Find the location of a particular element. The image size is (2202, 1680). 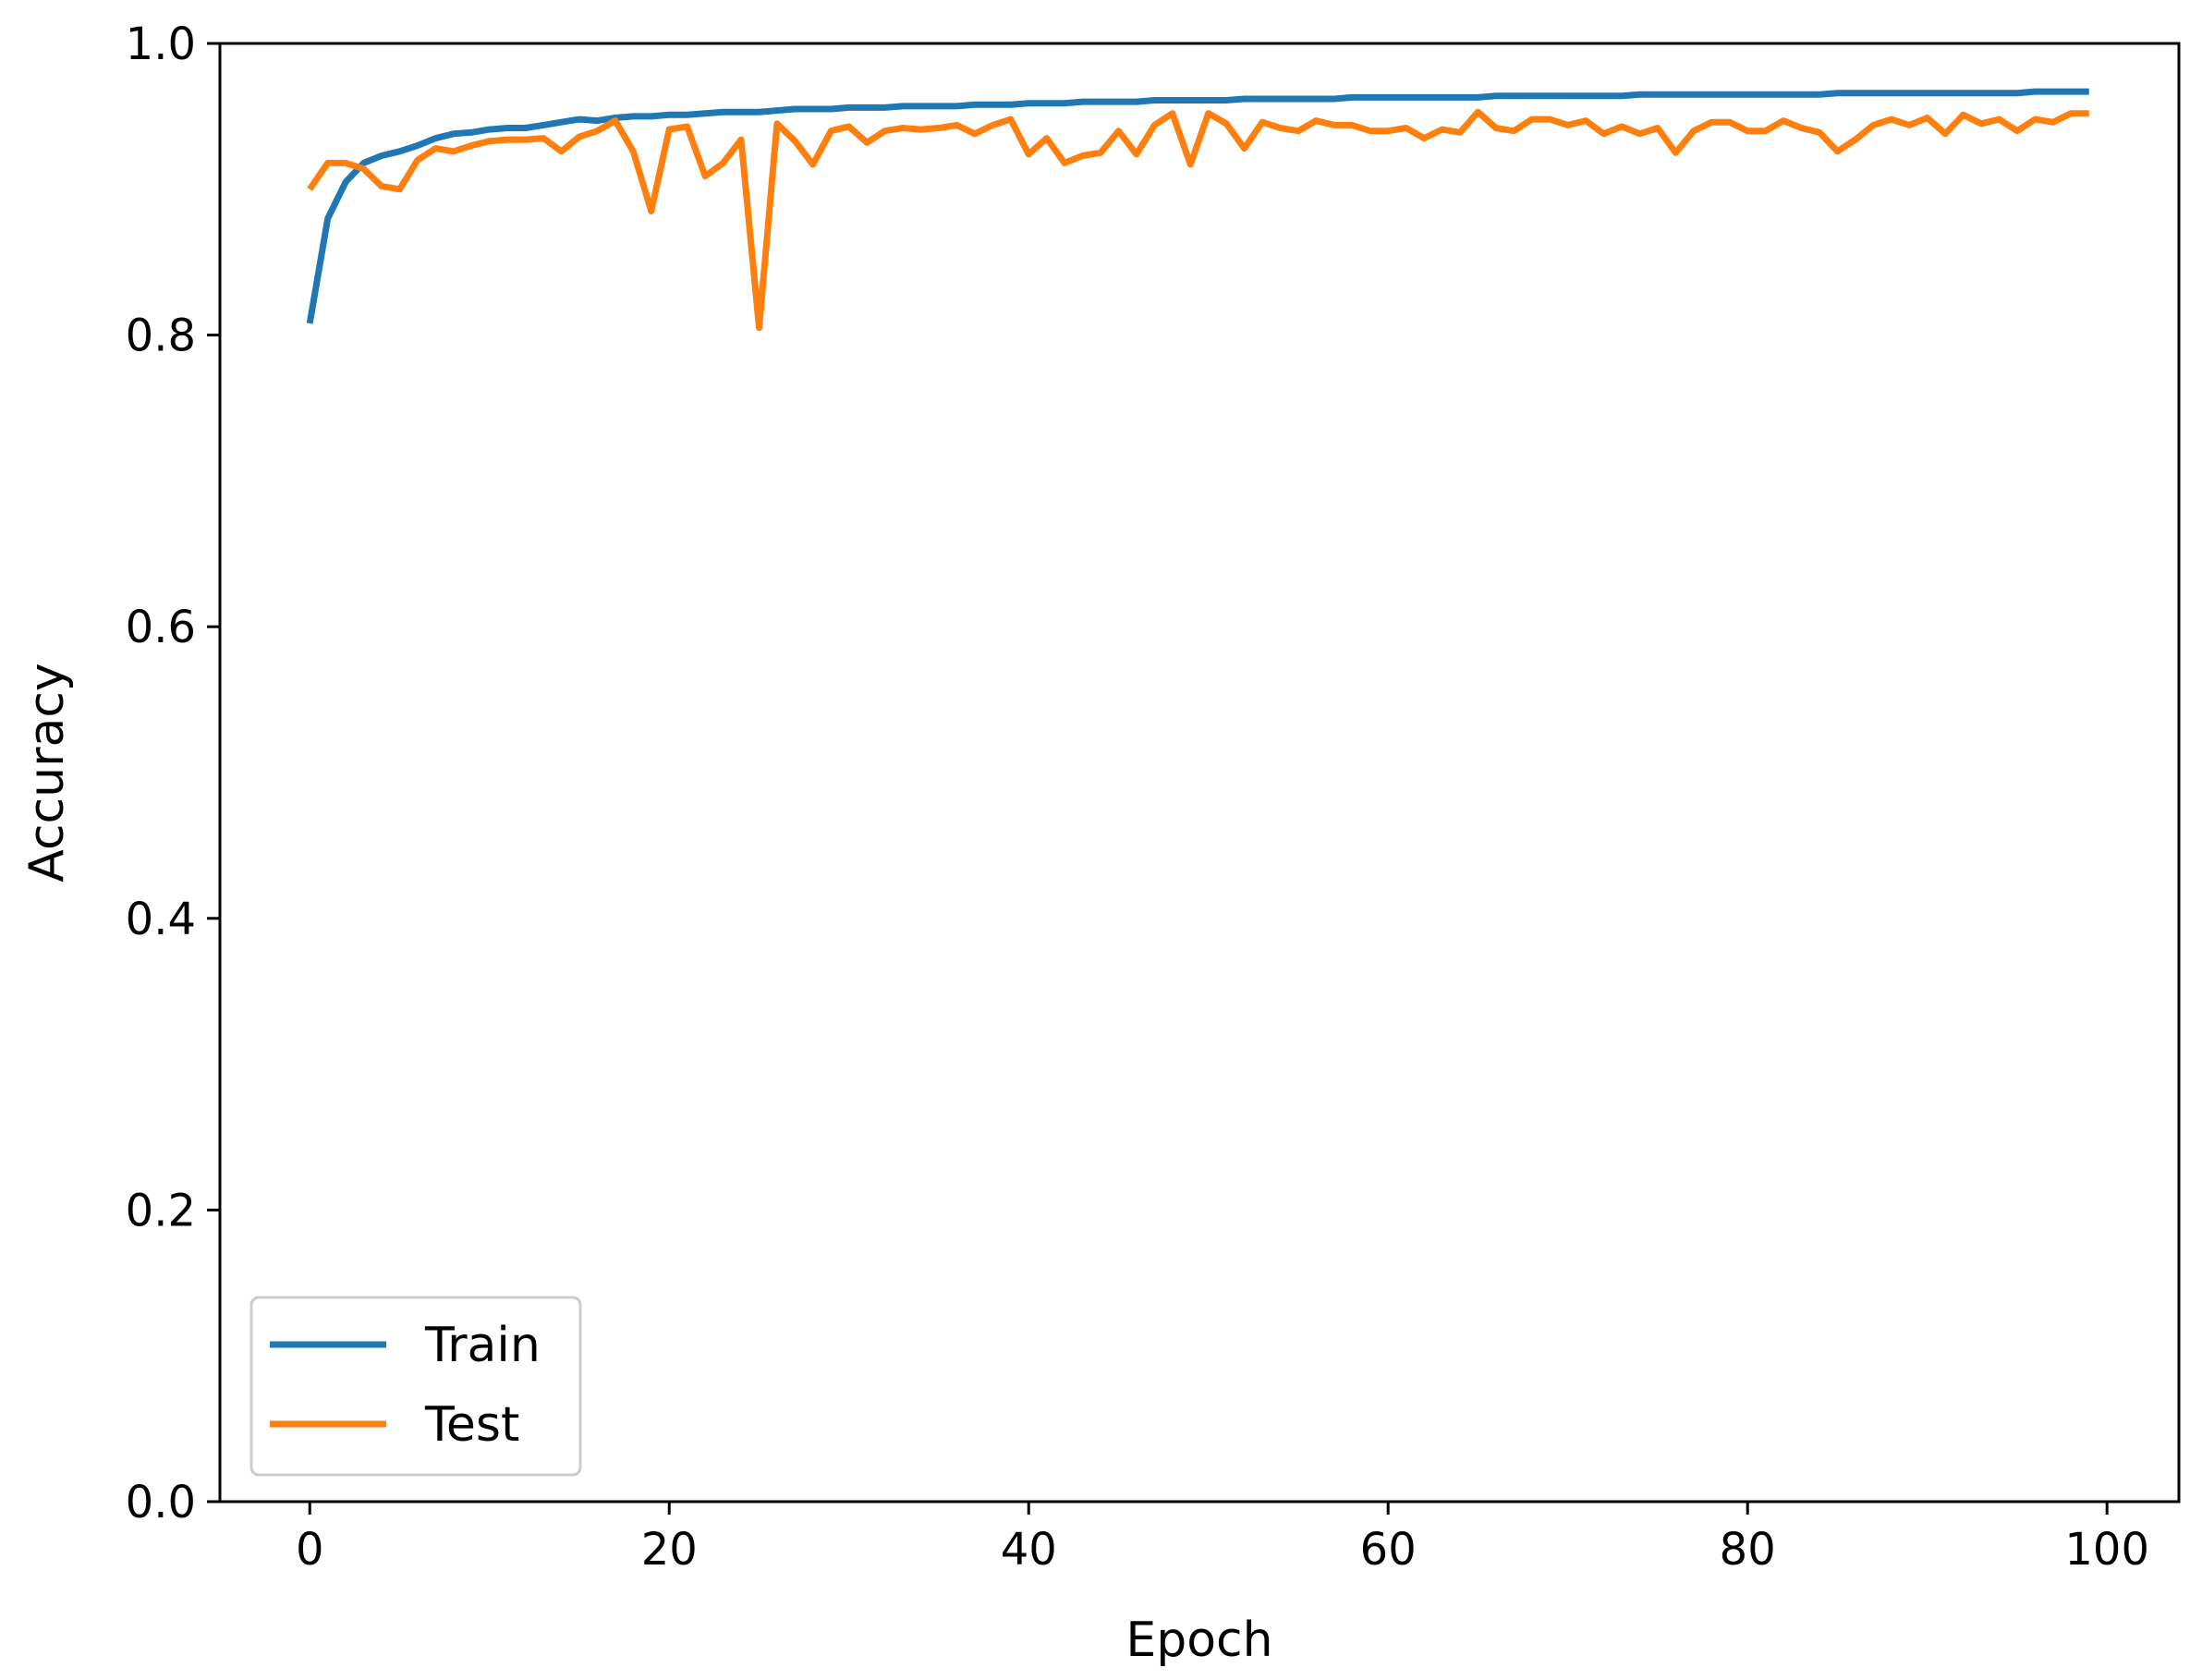

series-layer is located at coordinates (1197, 210).